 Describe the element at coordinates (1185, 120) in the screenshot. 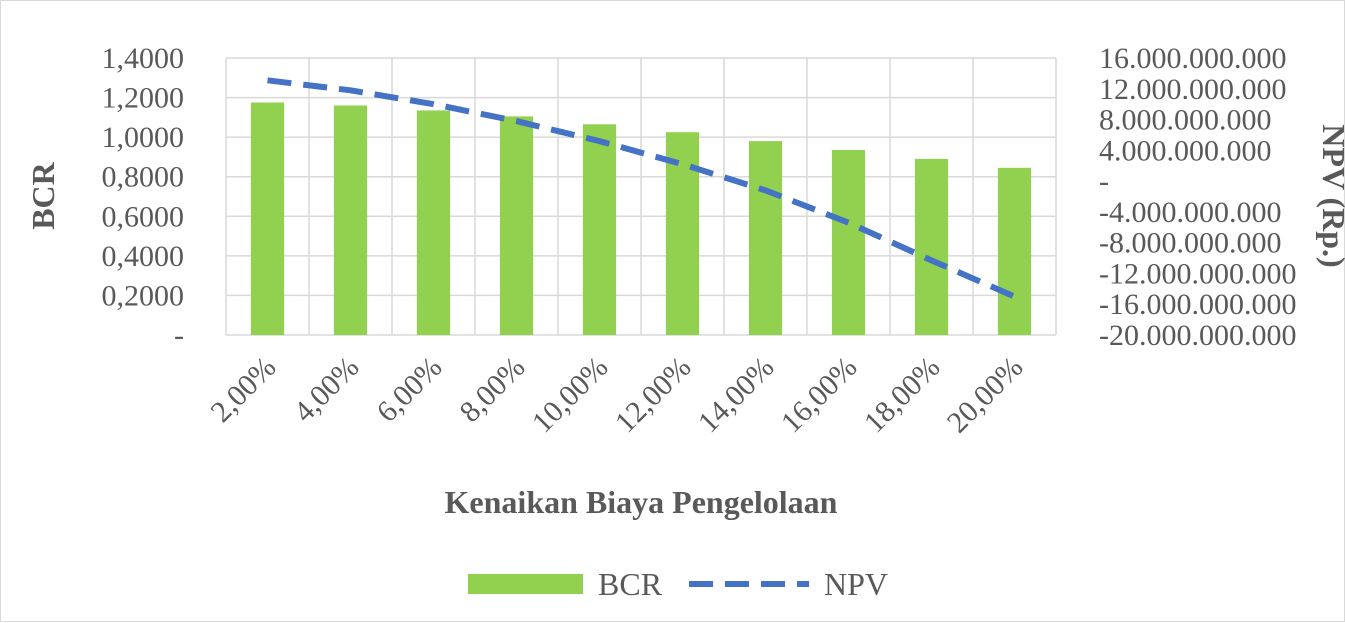

I see `right-tick-label: 8.000.000.000` at that location.